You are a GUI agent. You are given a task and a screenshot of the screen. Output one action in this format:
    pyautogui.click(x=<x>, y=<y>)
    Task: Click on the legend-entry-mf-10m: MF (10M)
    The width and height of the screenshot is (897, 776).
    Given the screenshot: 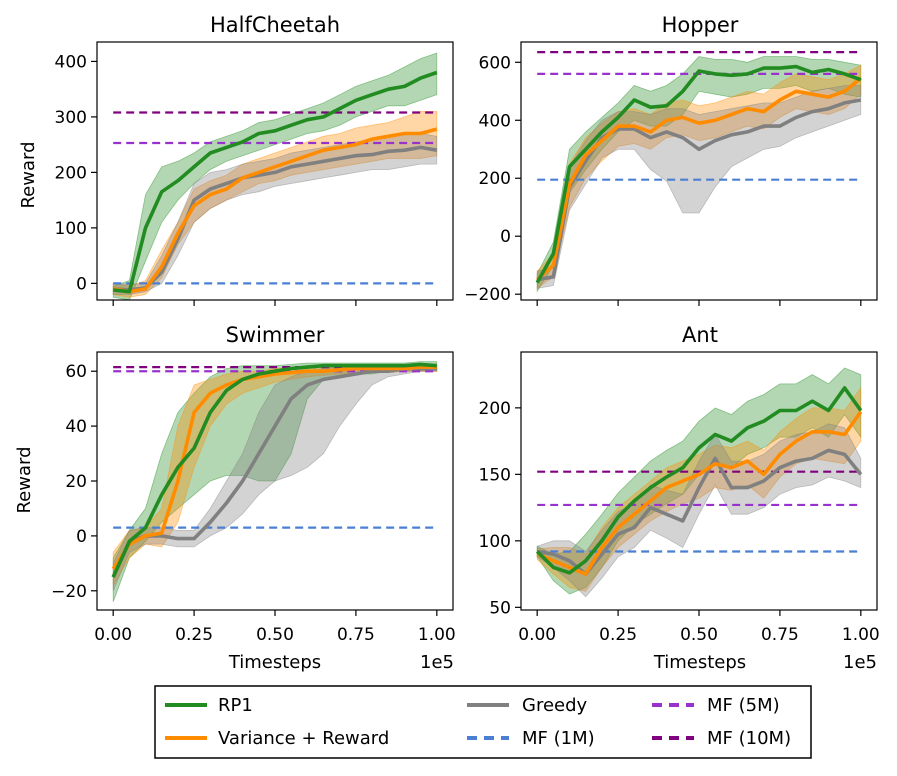 What is the action you would take?
    pyautogui.click(x=721, y=738)
    